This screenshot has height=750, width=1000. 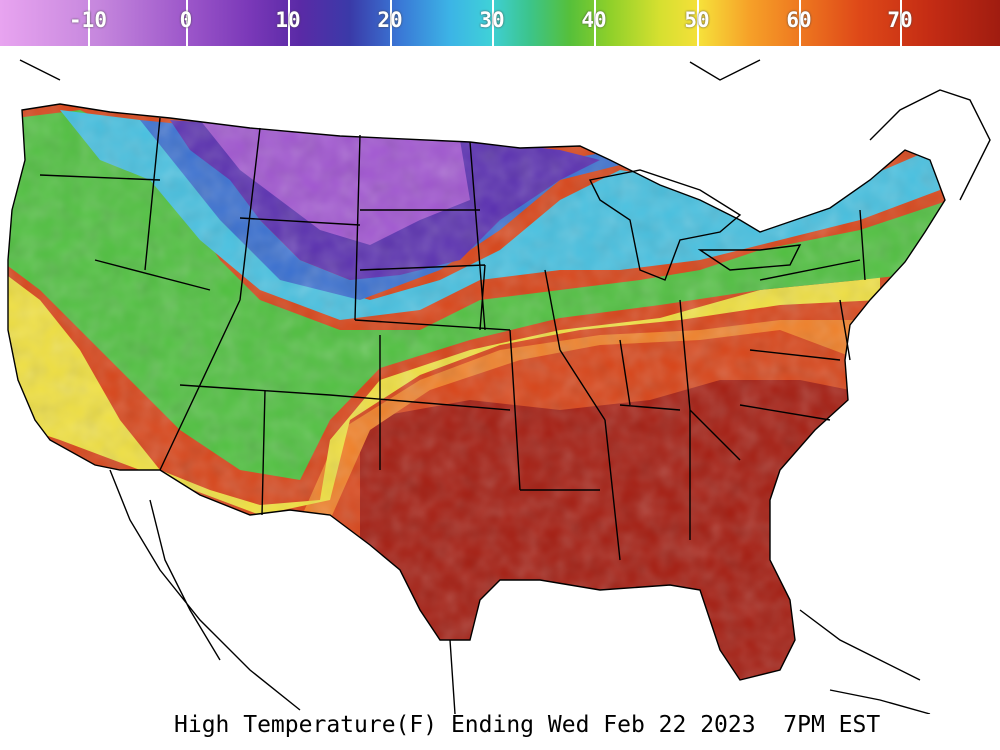 I want to click on legend-tick-label: 30, so click(x=492, y=20).